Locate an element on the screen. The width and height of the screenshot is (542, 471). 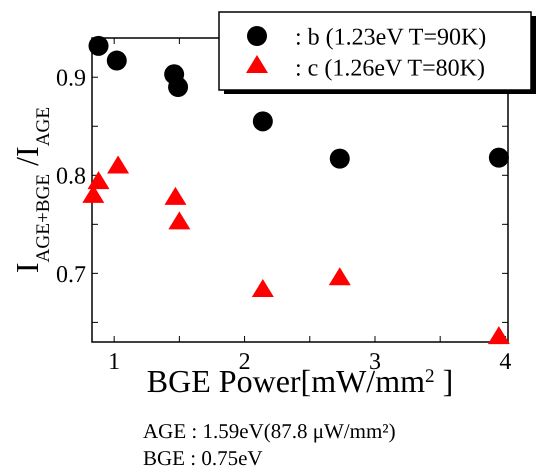
y-tick-label: 0.9 is located at coordinates (71, 79).